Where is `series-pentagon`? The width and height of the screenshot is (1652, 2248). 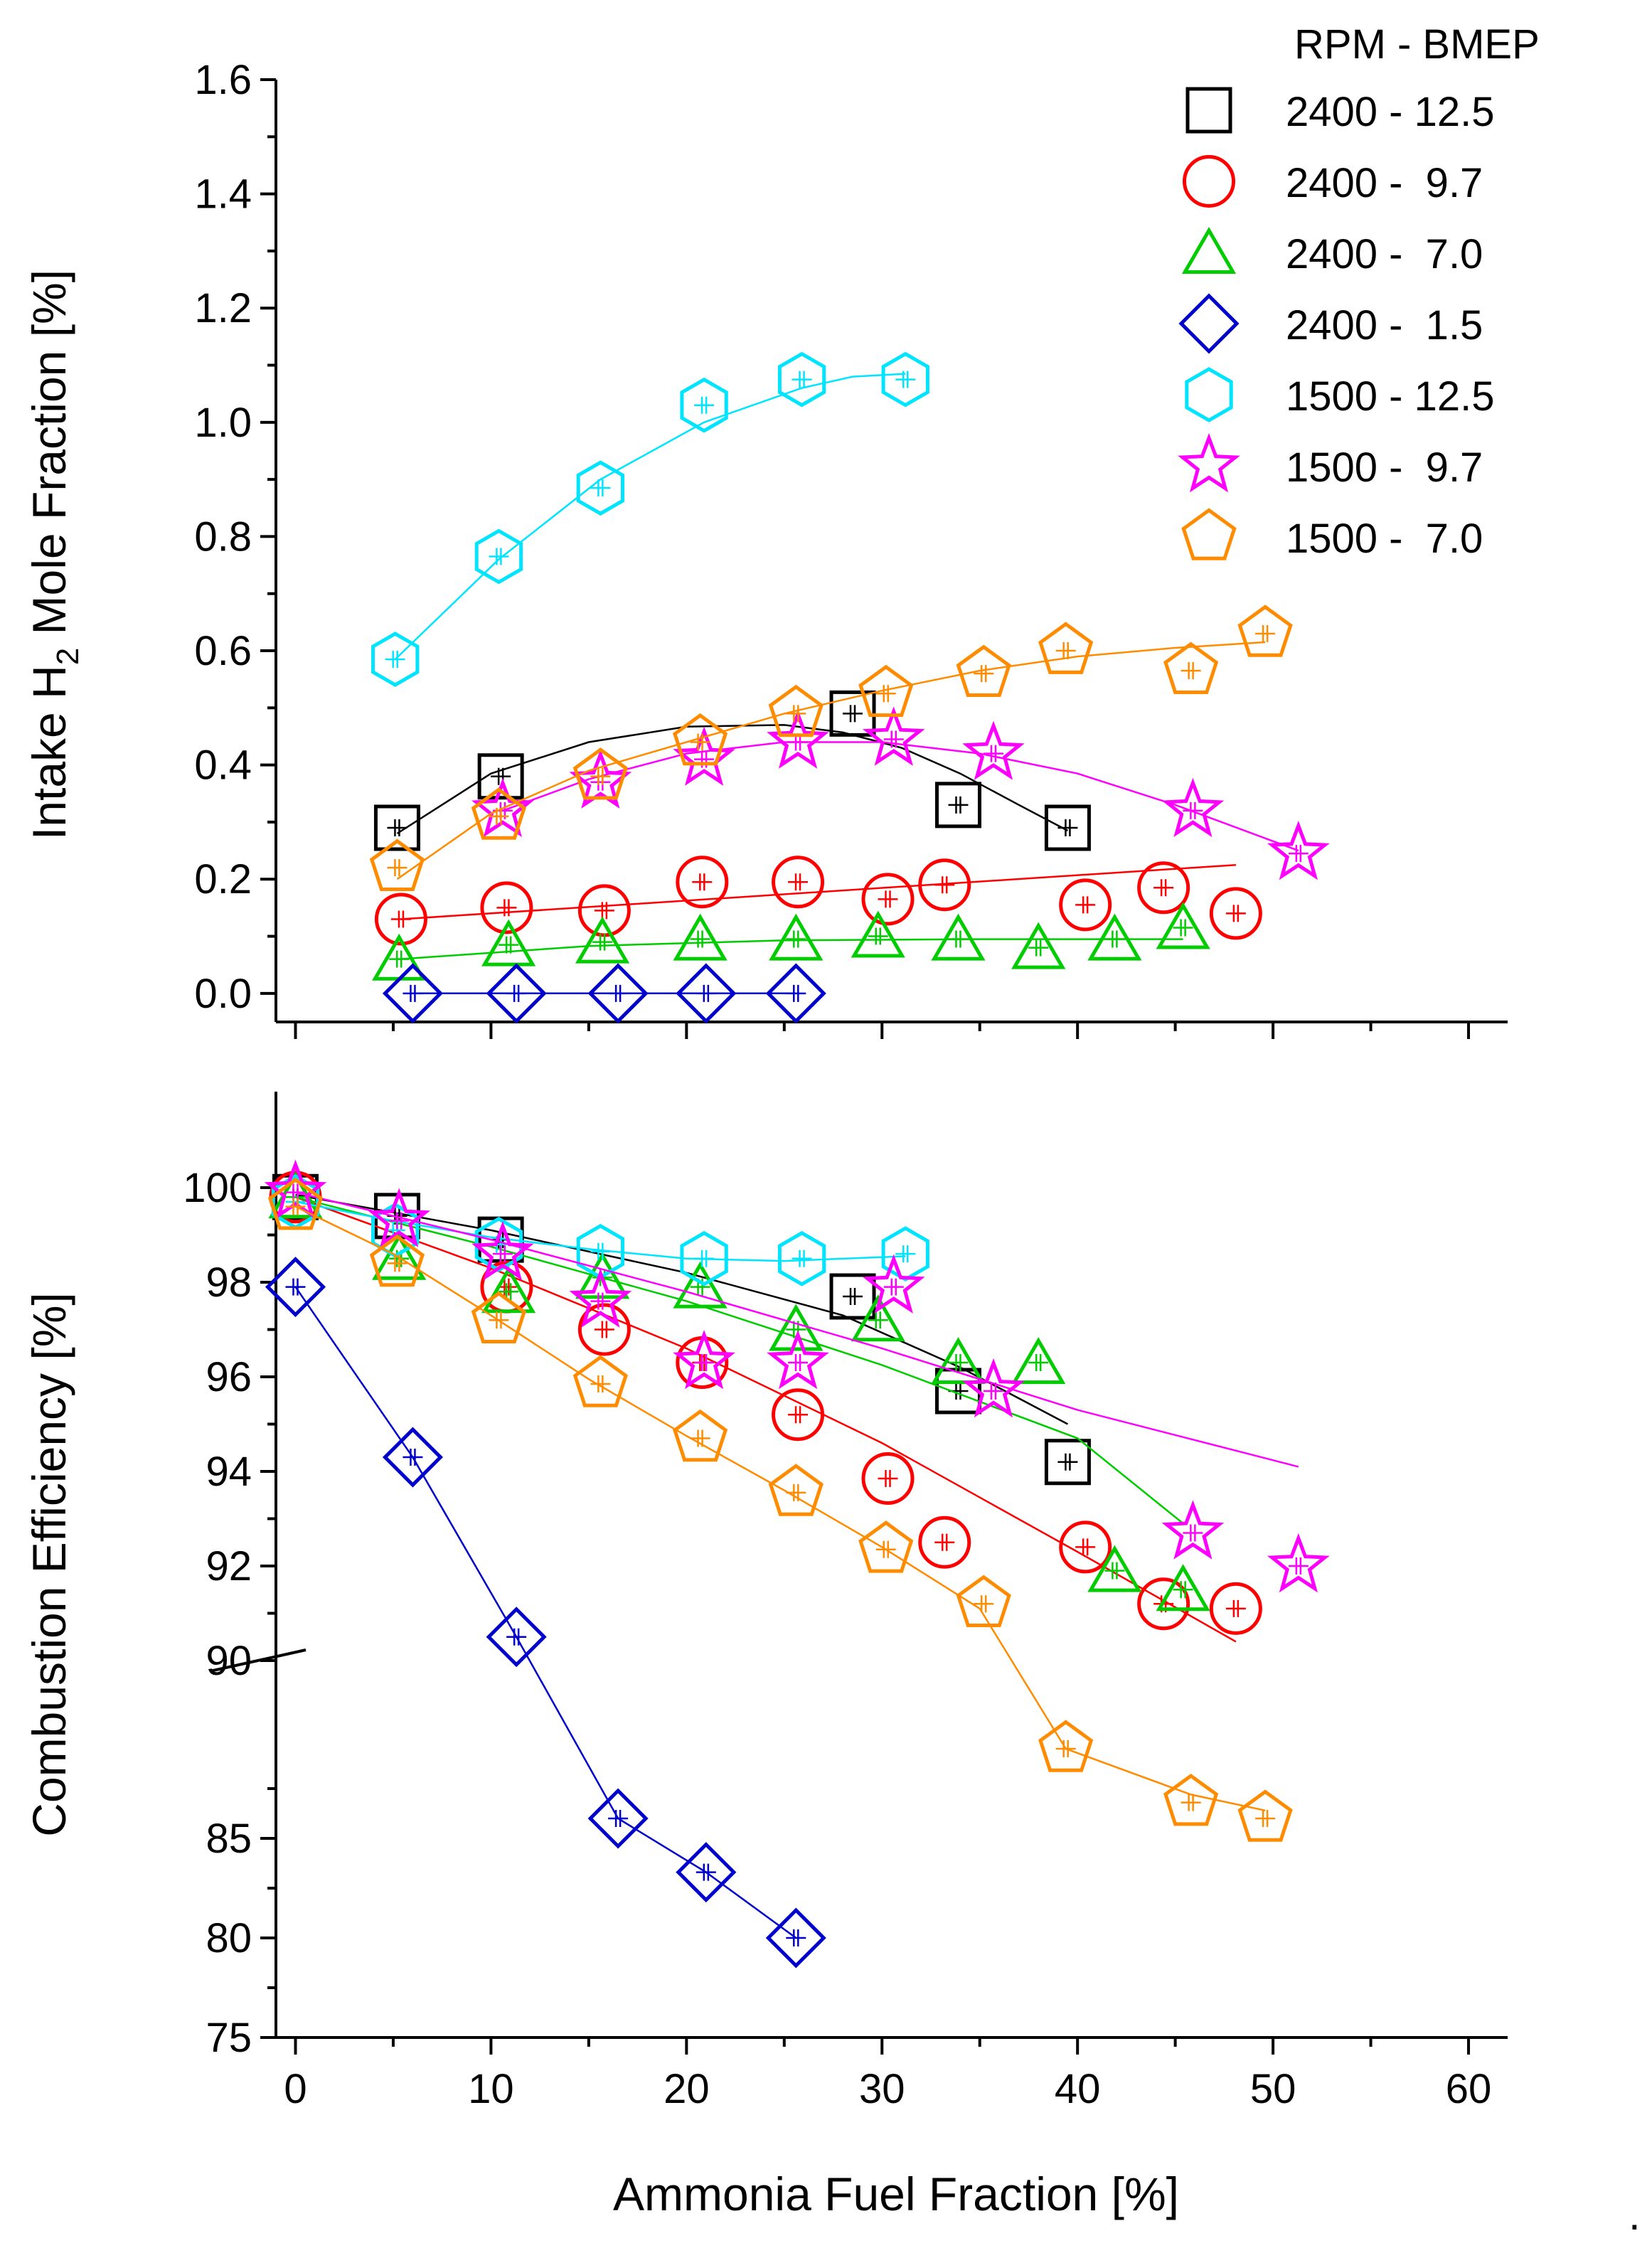 series-pentagon is located at coordinates (831, 747).